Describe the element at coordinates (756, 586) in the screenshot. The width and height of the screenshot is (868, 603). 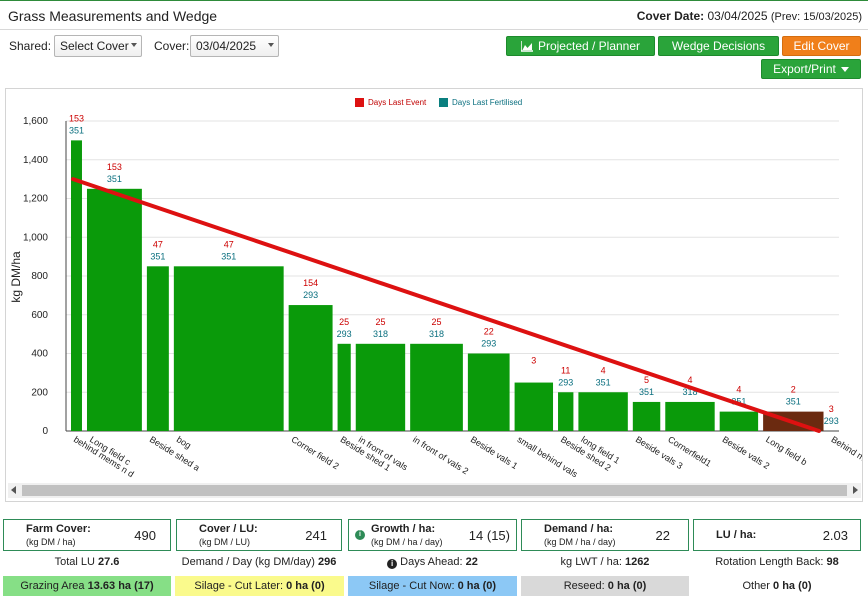
I see `other-label: Other` at that location.